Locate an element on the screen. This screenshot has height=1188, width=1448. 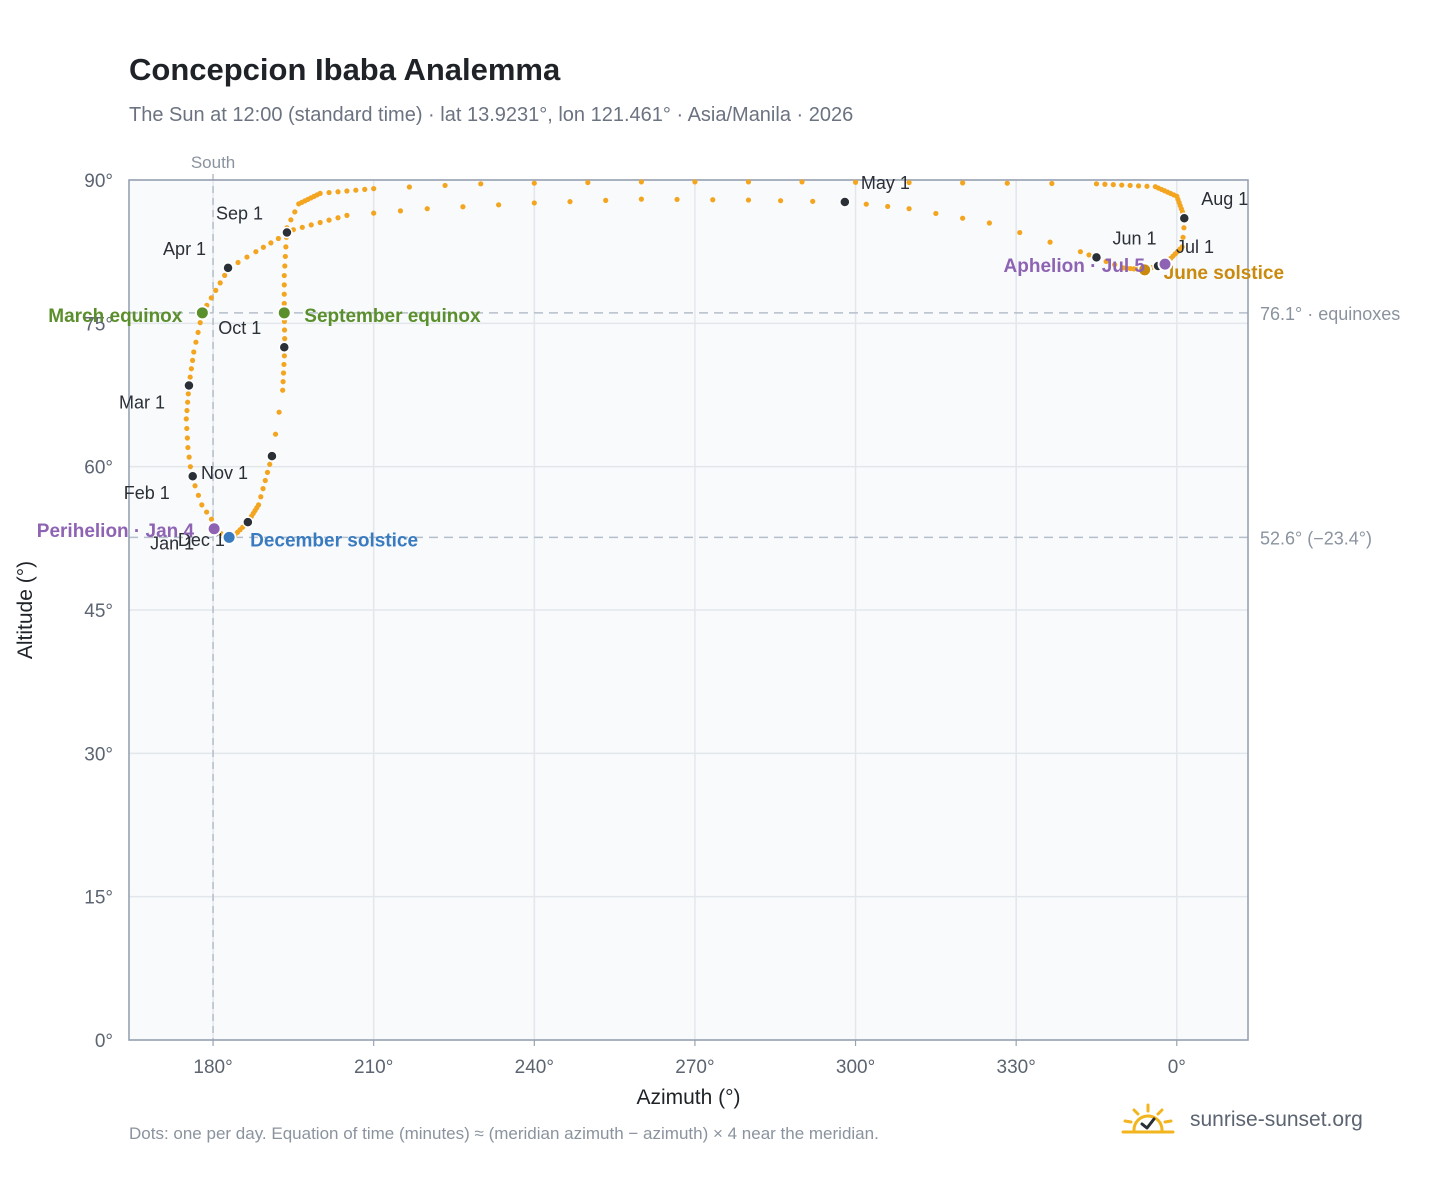
x-tick-label: 180° is located at coordinates (212, 1067).